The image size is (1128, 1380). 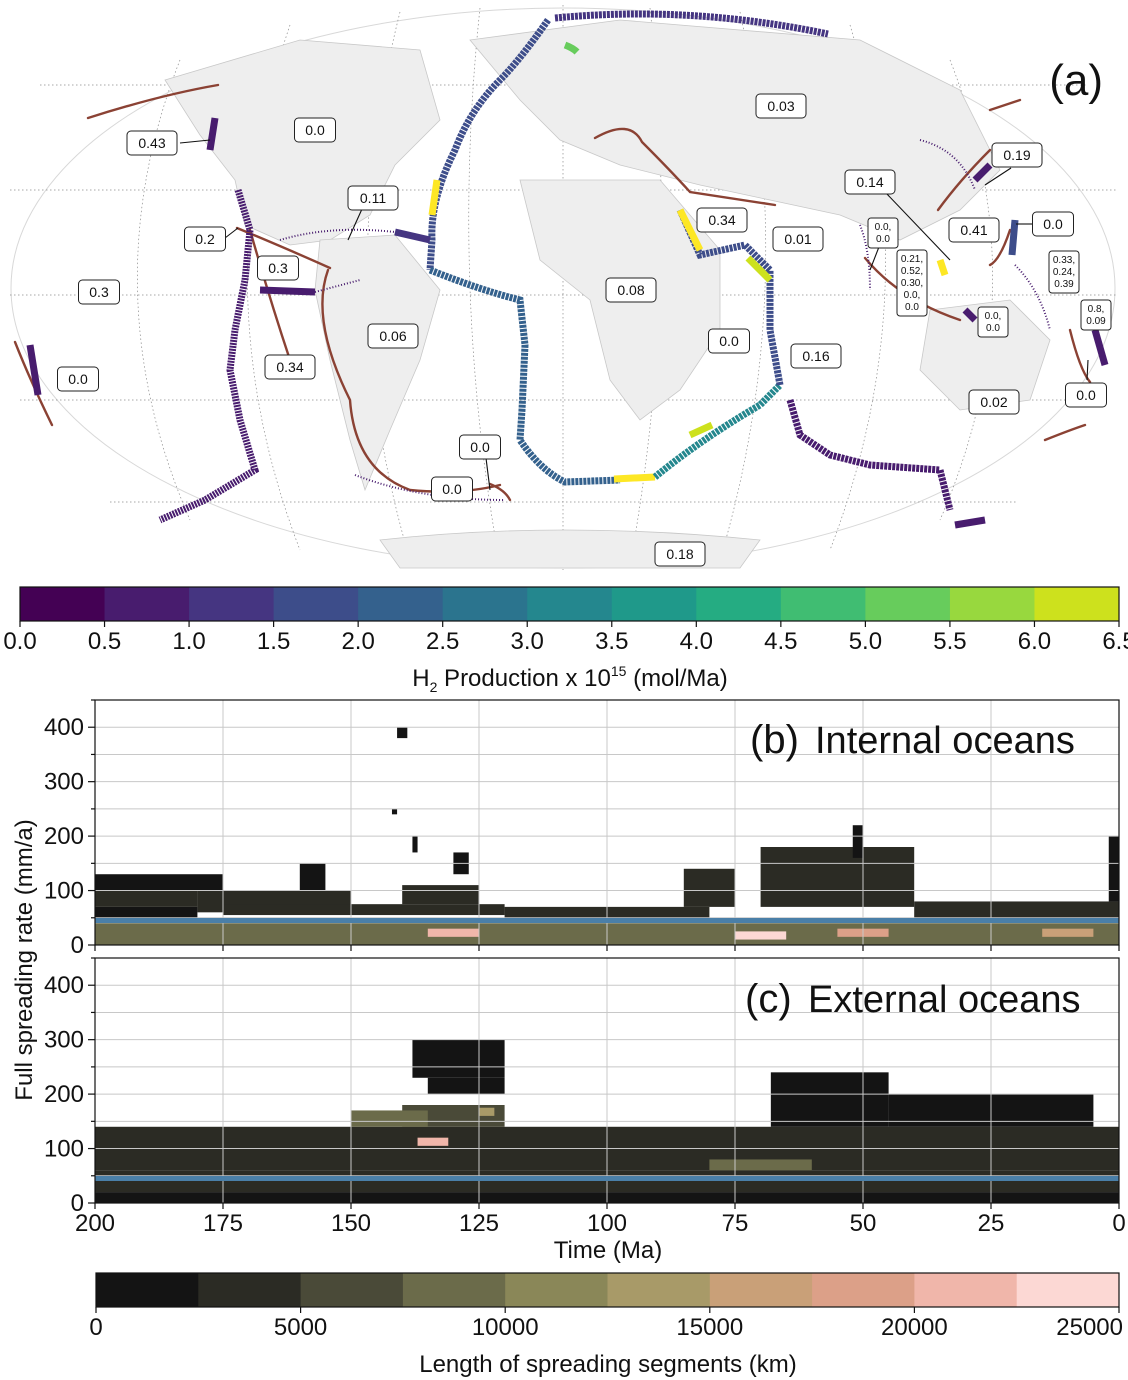 What do you see at coordinates (95, 1223) in the screenshot?
I see `x-tick-label: 200` at bounding box center [95, 1223].